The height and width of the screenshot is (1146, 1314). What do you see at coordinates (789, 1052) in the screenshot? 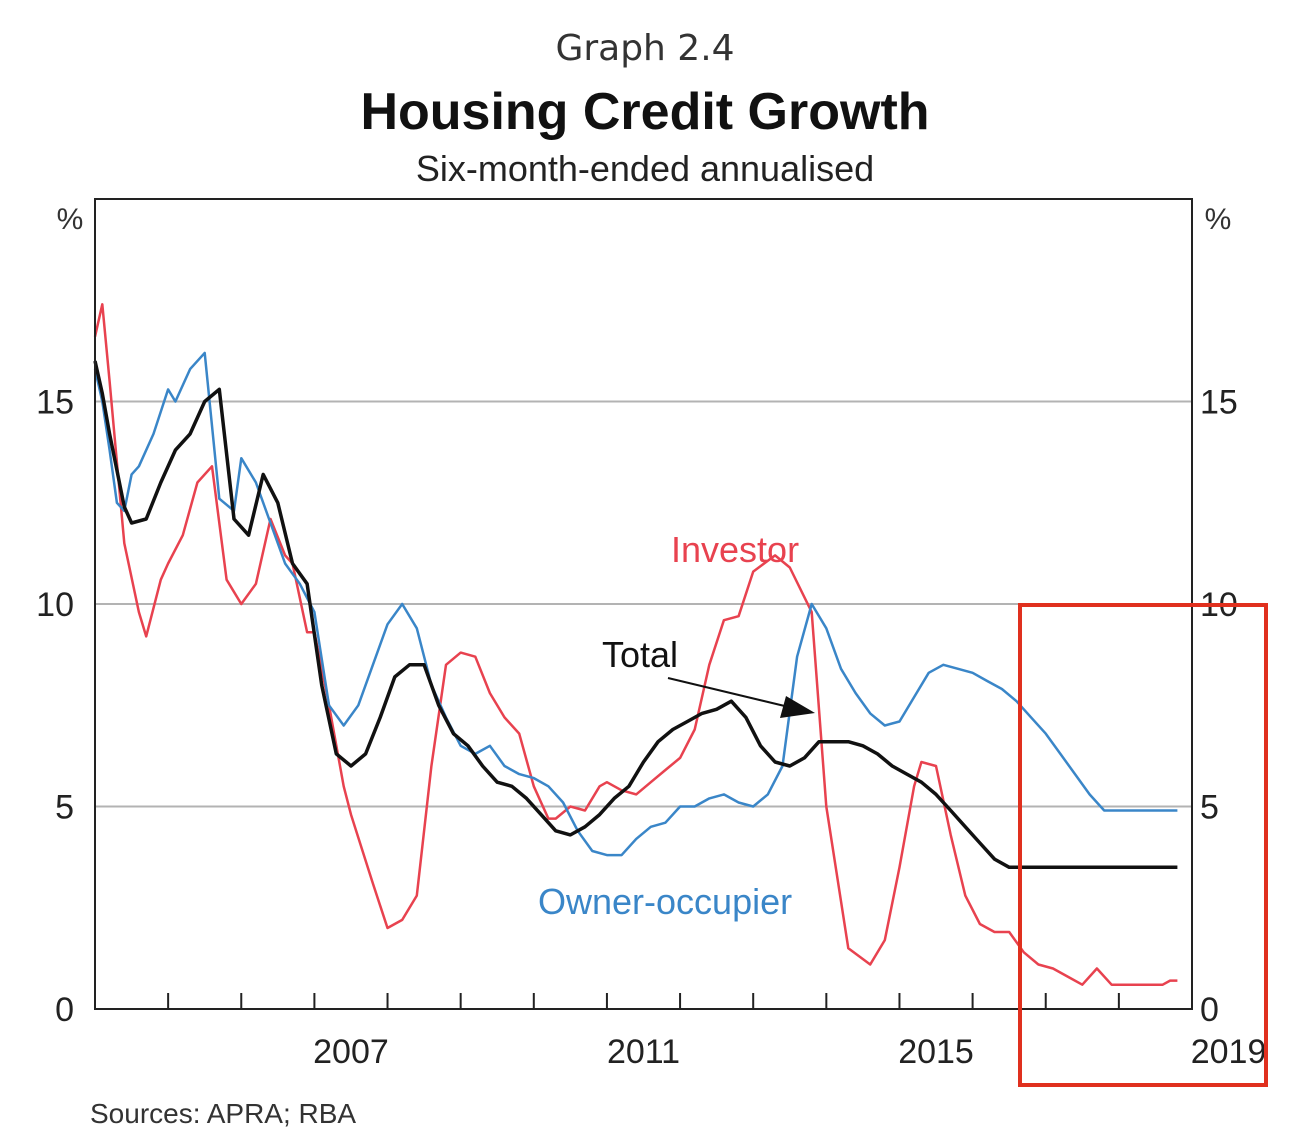
I see `x-tick-labels: 2007 2011 2015 2019` at bounding box center [789, 1052].